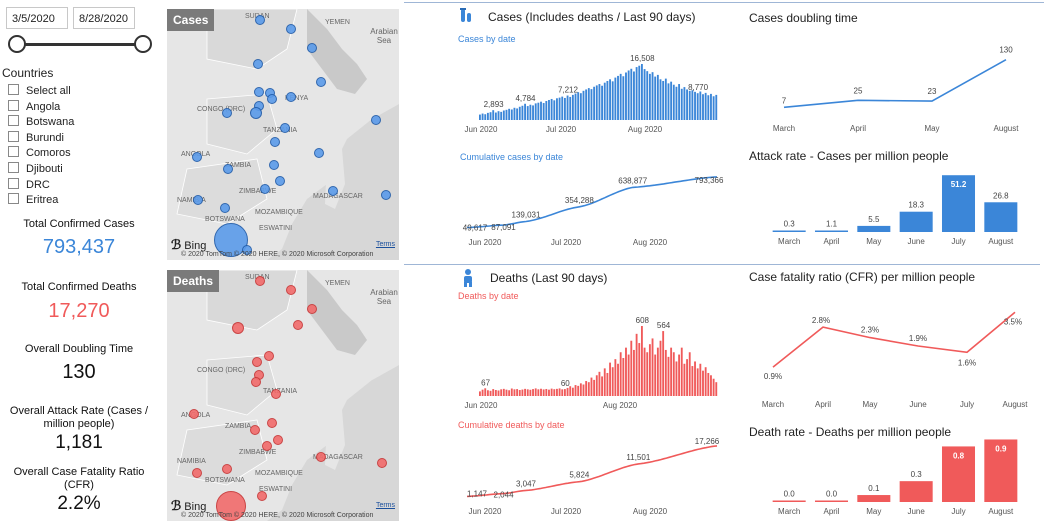 The image size is (1048, 523). Describe the element at coordinates (592, 202) in the screenshot. I see `series-line` at that location.